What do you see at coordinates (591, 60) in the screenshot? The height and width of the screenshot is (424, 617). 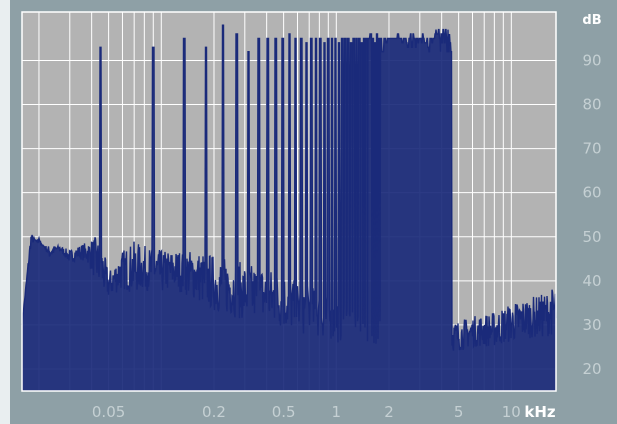 I see `y-tick-label: 90` at bounding box center [591, 60].